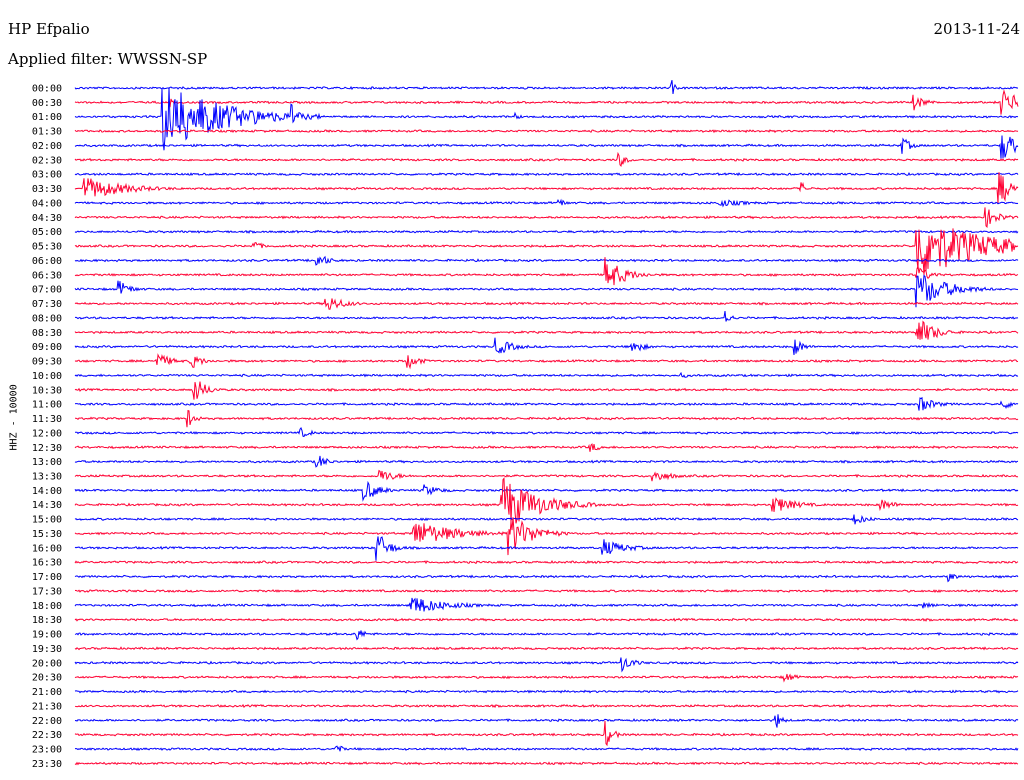 This screenshot has height=780, width=1024. I want to click on row-time-label: 05:30, so click(47, 247).